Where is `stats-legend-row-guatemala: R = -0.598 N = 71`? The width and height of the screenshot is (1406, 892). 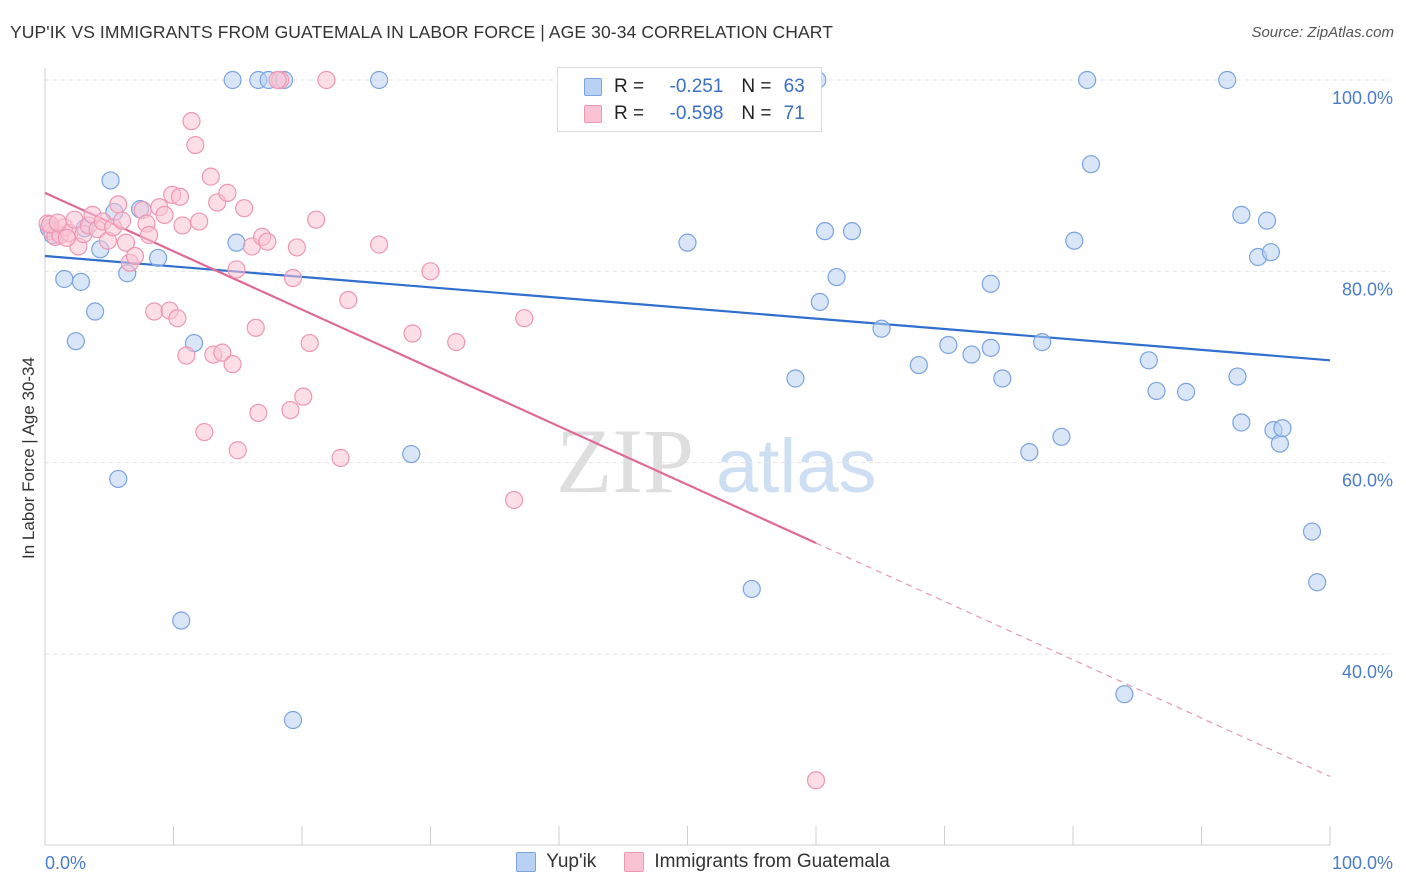
stats-legend-row-guatemala: R = -0.598 N = 71 is located at coordinates (681, 114).